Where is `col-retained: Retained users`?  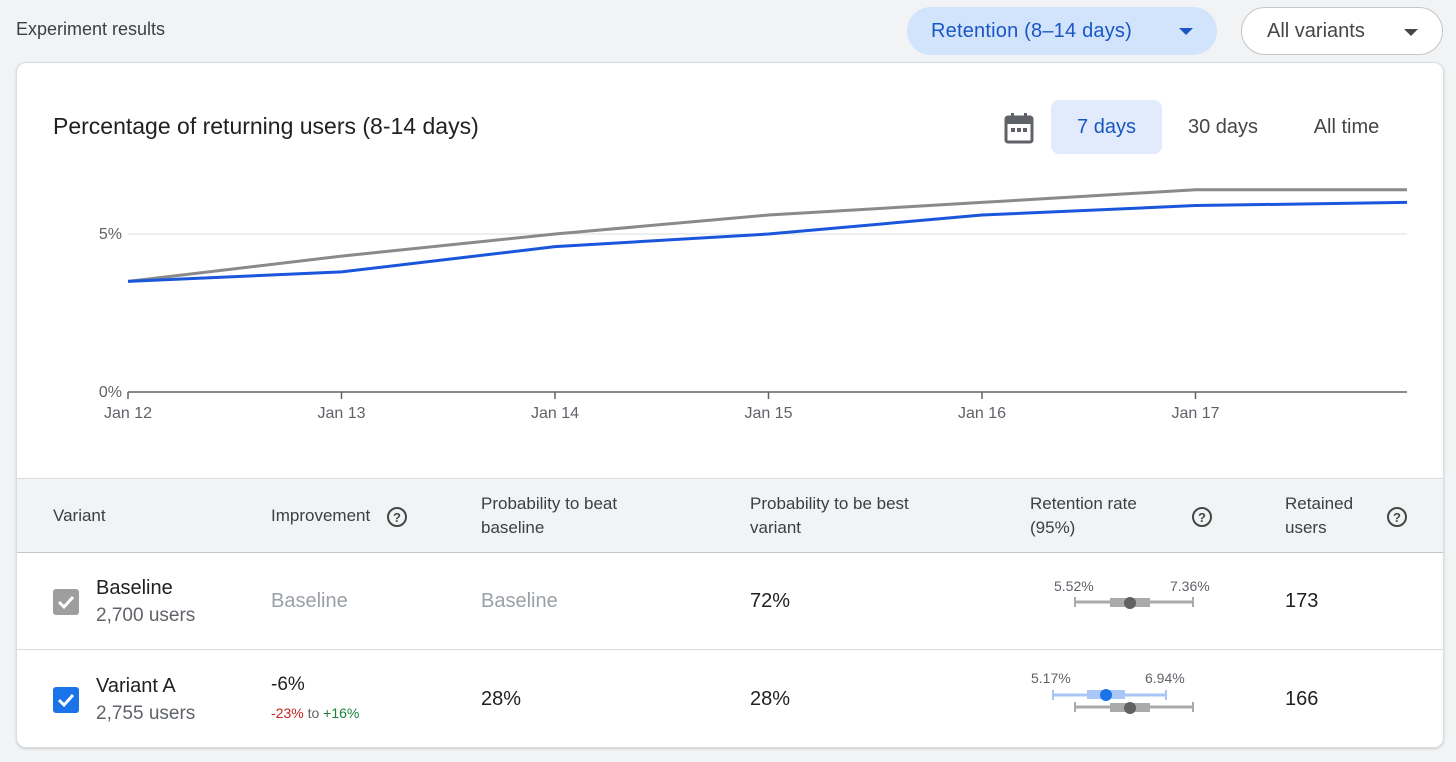 col-retained: Retained users is located at coordinates (1319, 515).